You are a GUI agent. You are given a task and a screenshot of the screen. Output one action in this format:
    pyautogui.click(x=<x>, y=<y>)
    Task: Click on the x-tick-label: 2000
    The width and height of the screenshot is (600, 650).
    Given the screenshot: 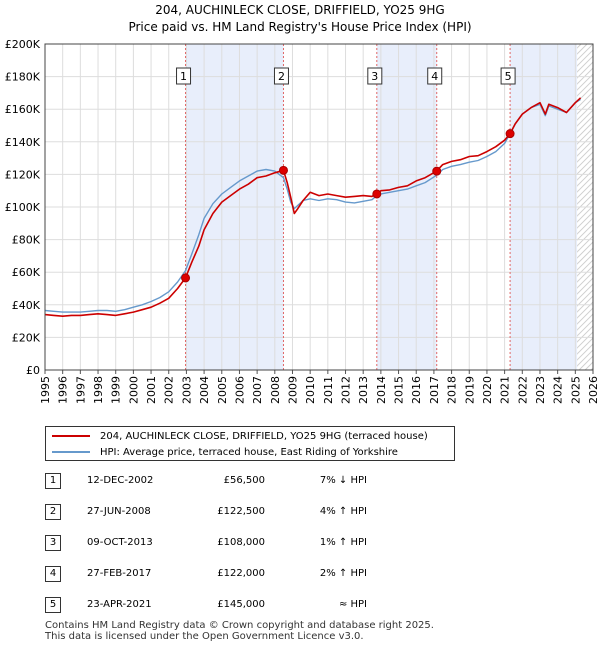 What is the action you would take?
    pyautogui.click(x=133, y=390)
    